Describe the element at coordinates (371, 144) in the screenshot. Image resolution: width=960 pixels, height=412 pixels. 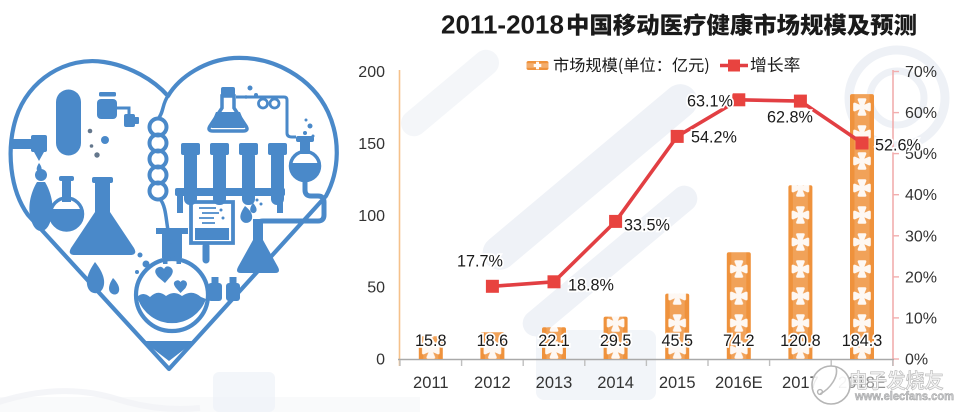
I see `svg-text: 150` at that location.